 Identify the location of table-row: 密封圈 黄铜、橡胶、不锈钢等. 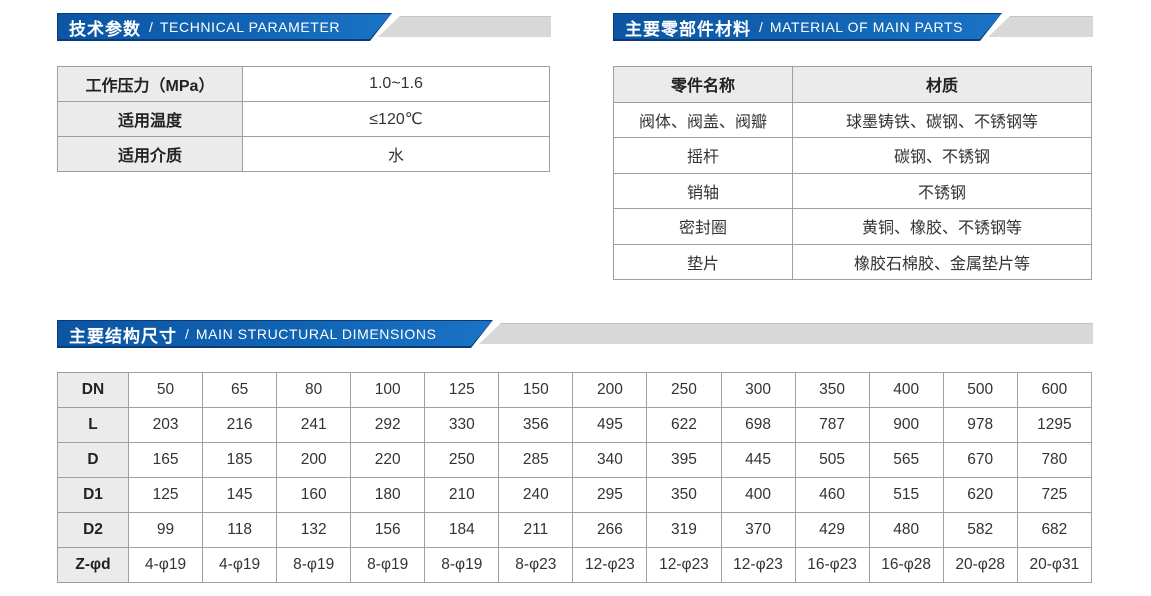
(852, 226).